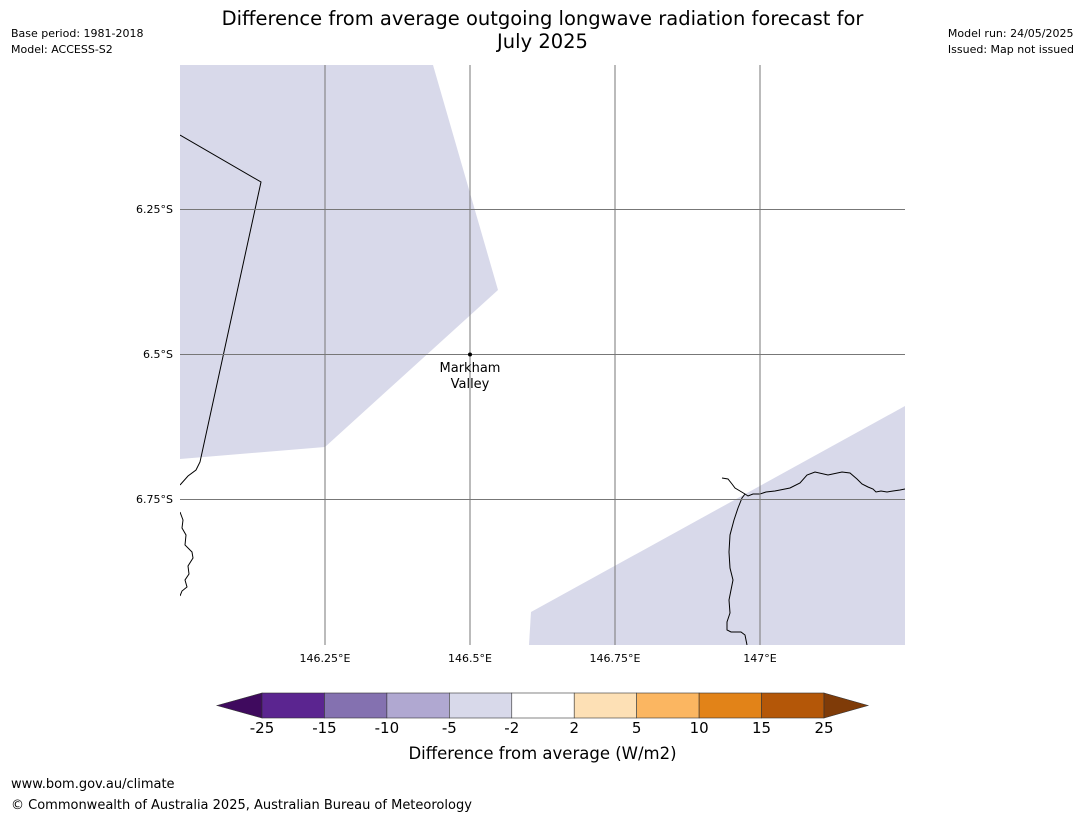  What do you see at coordinates (239, 705) in the screenshot?
I see `colorbar-extend-low` at bounding box center [239, 705].